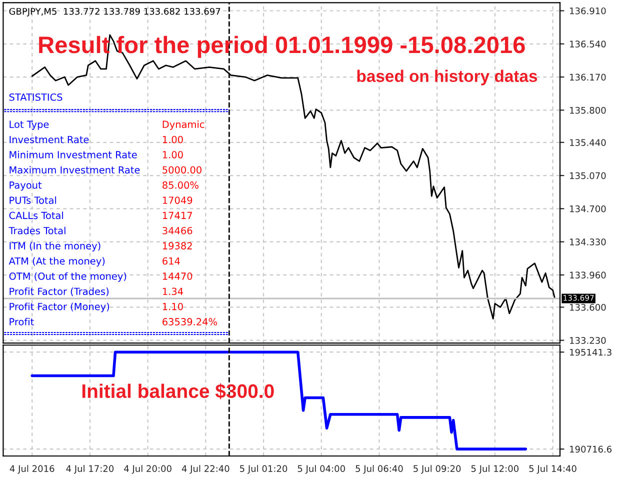 The width and height of the screenshot is (640, 480). I want to click on annotation: Payout, so click(26, 186).